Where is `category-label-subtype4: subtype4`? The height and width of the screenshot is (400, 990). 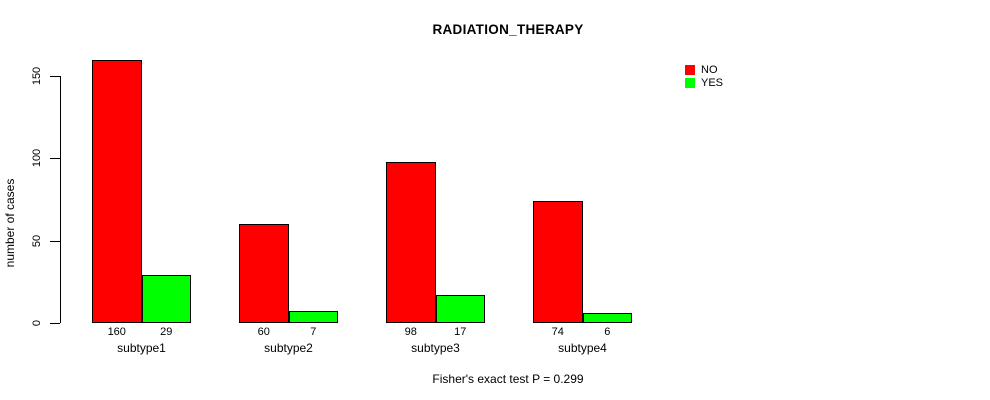 category-label-subtype4: subtype4 is located at coordinates (582, 348).